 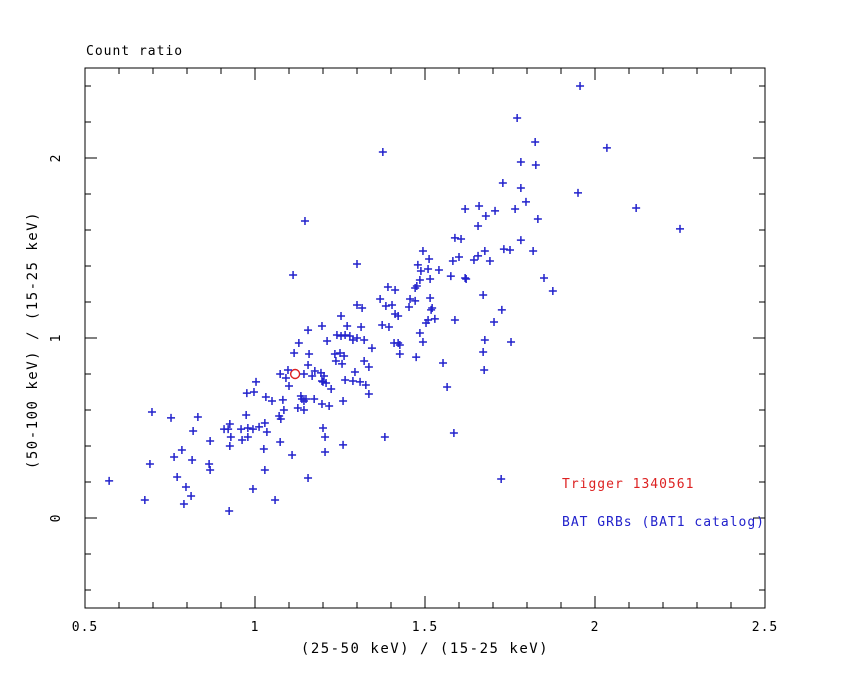 What do you see at coordinates (765, 627) in the screenshot?
I see `x-tick-label: 2.5` at bounding box center [765, 627].